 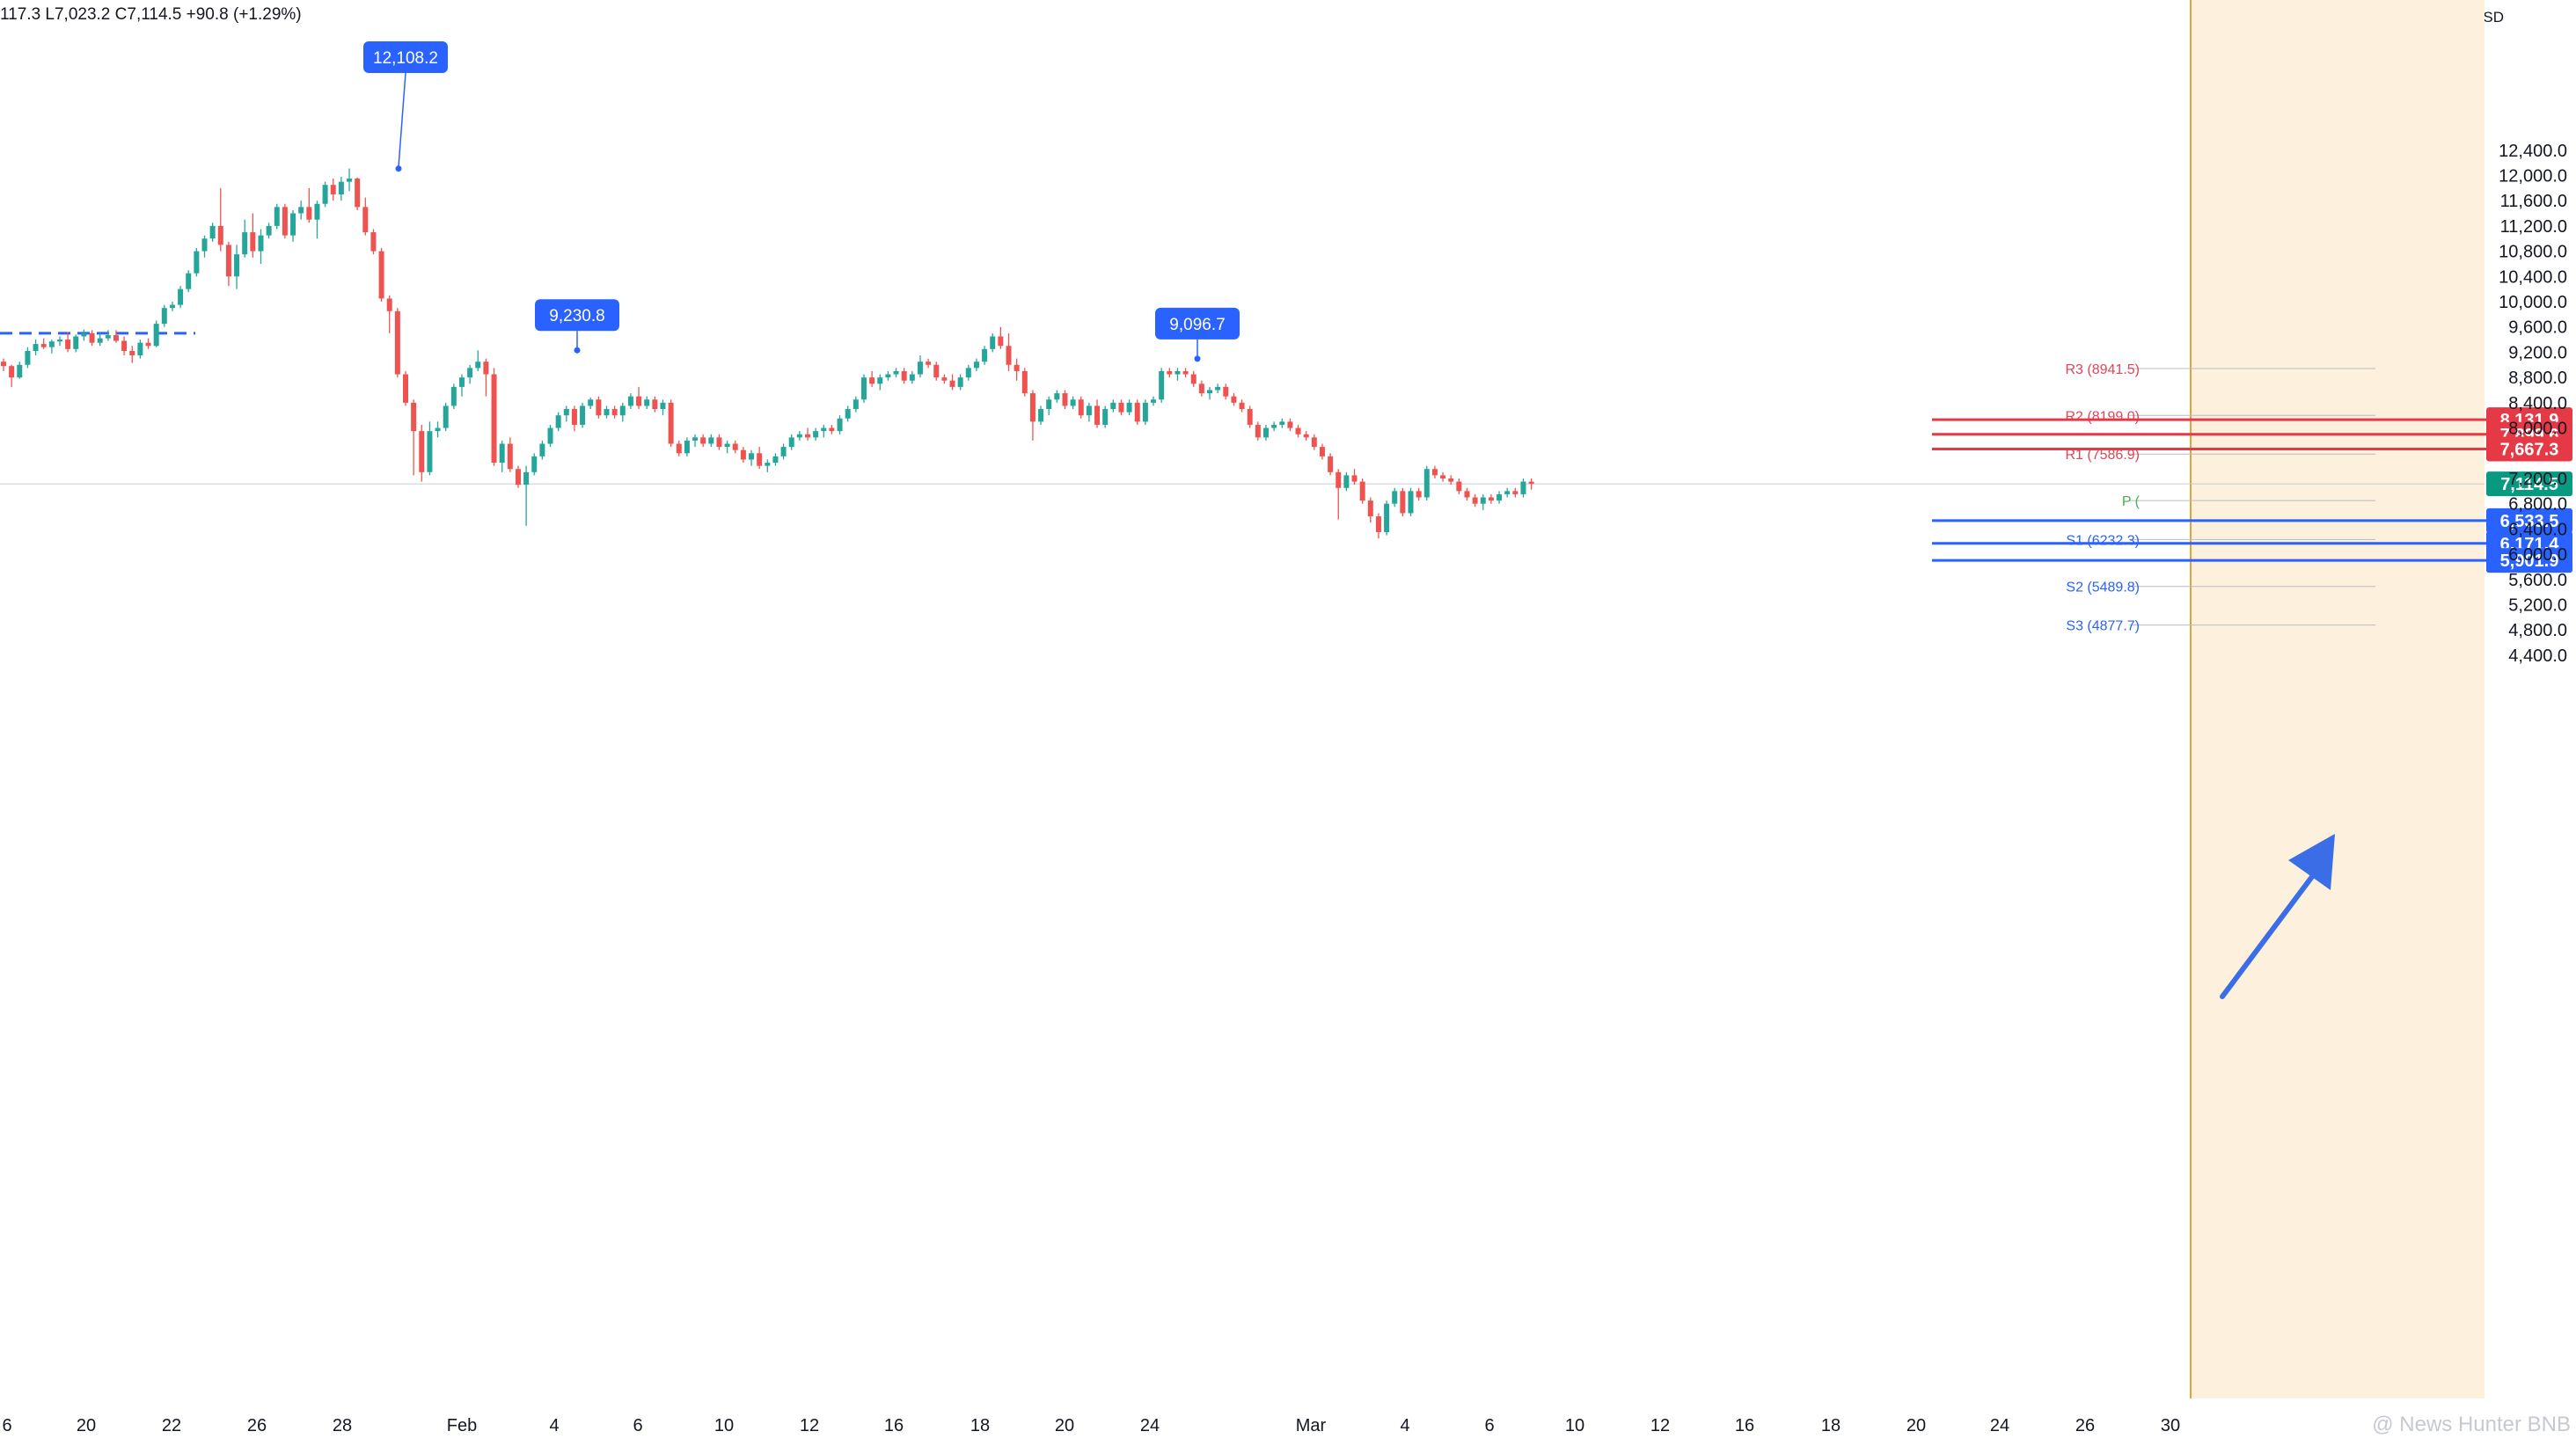 I want to click on callout-box, so click(x=1197, y=323).